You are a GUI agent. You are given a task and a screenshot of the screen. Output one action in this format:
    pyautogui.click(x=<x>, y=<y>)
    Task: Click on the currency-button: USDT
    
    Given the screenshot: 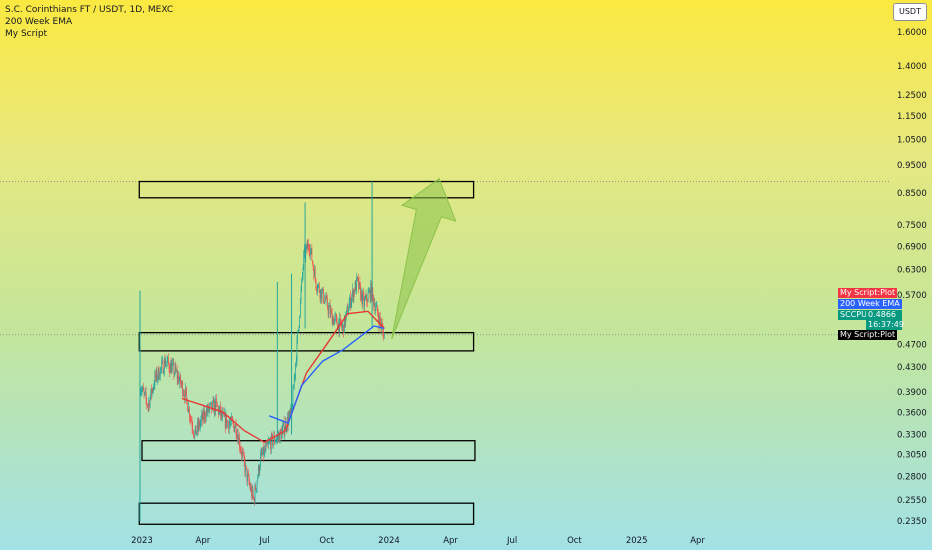 What is the action you would take?
    pyautogui.click(x=910, y=12)
    